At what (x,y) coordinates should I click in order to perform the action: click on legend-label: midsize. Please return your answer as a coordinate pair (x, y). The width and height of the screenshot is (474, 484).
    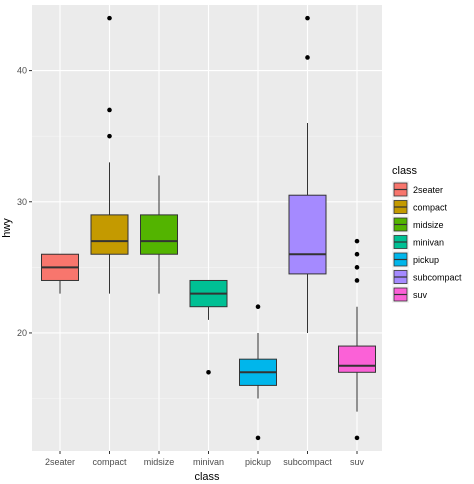
    Looking at the image, I should click on (428, 225).